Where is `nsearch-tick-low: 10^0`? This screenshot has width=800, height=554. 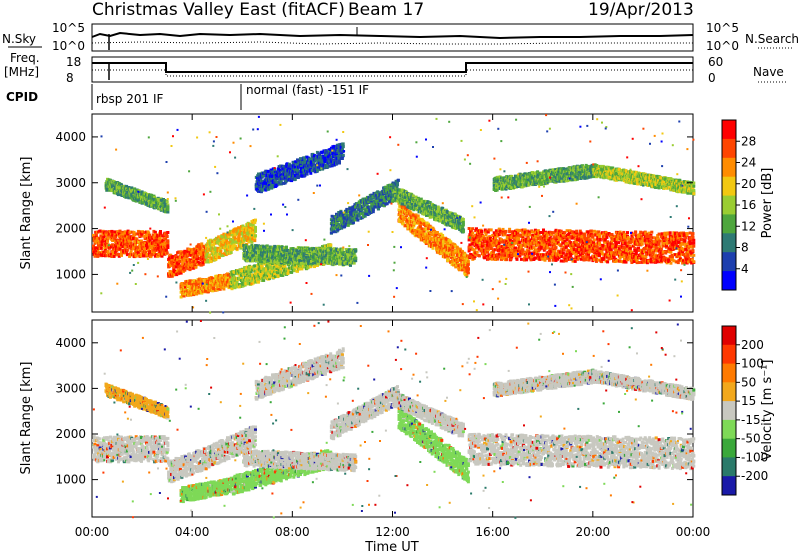
nsearch-tick-low: 10^0 is located at coordinates (722, 46).